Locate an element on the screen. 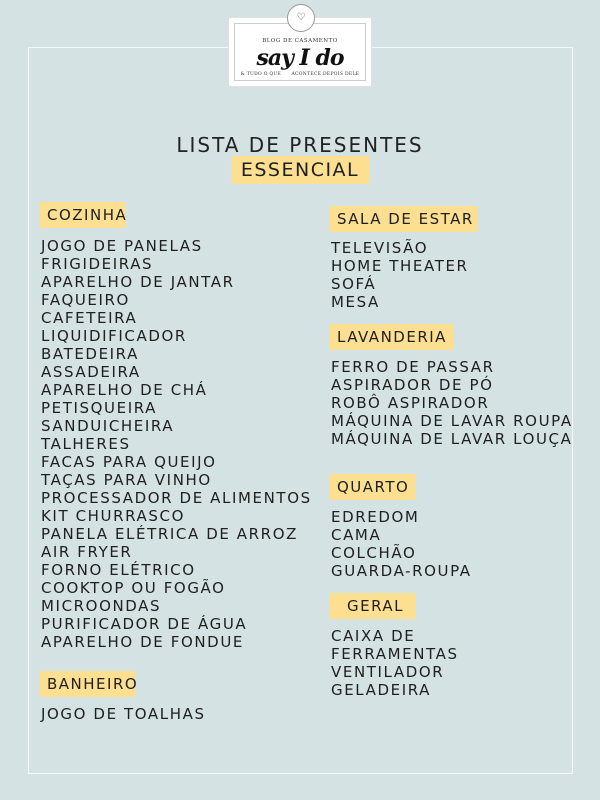 The image size is (600, 800). list-item: MESA is located at coordinates (355, 302).